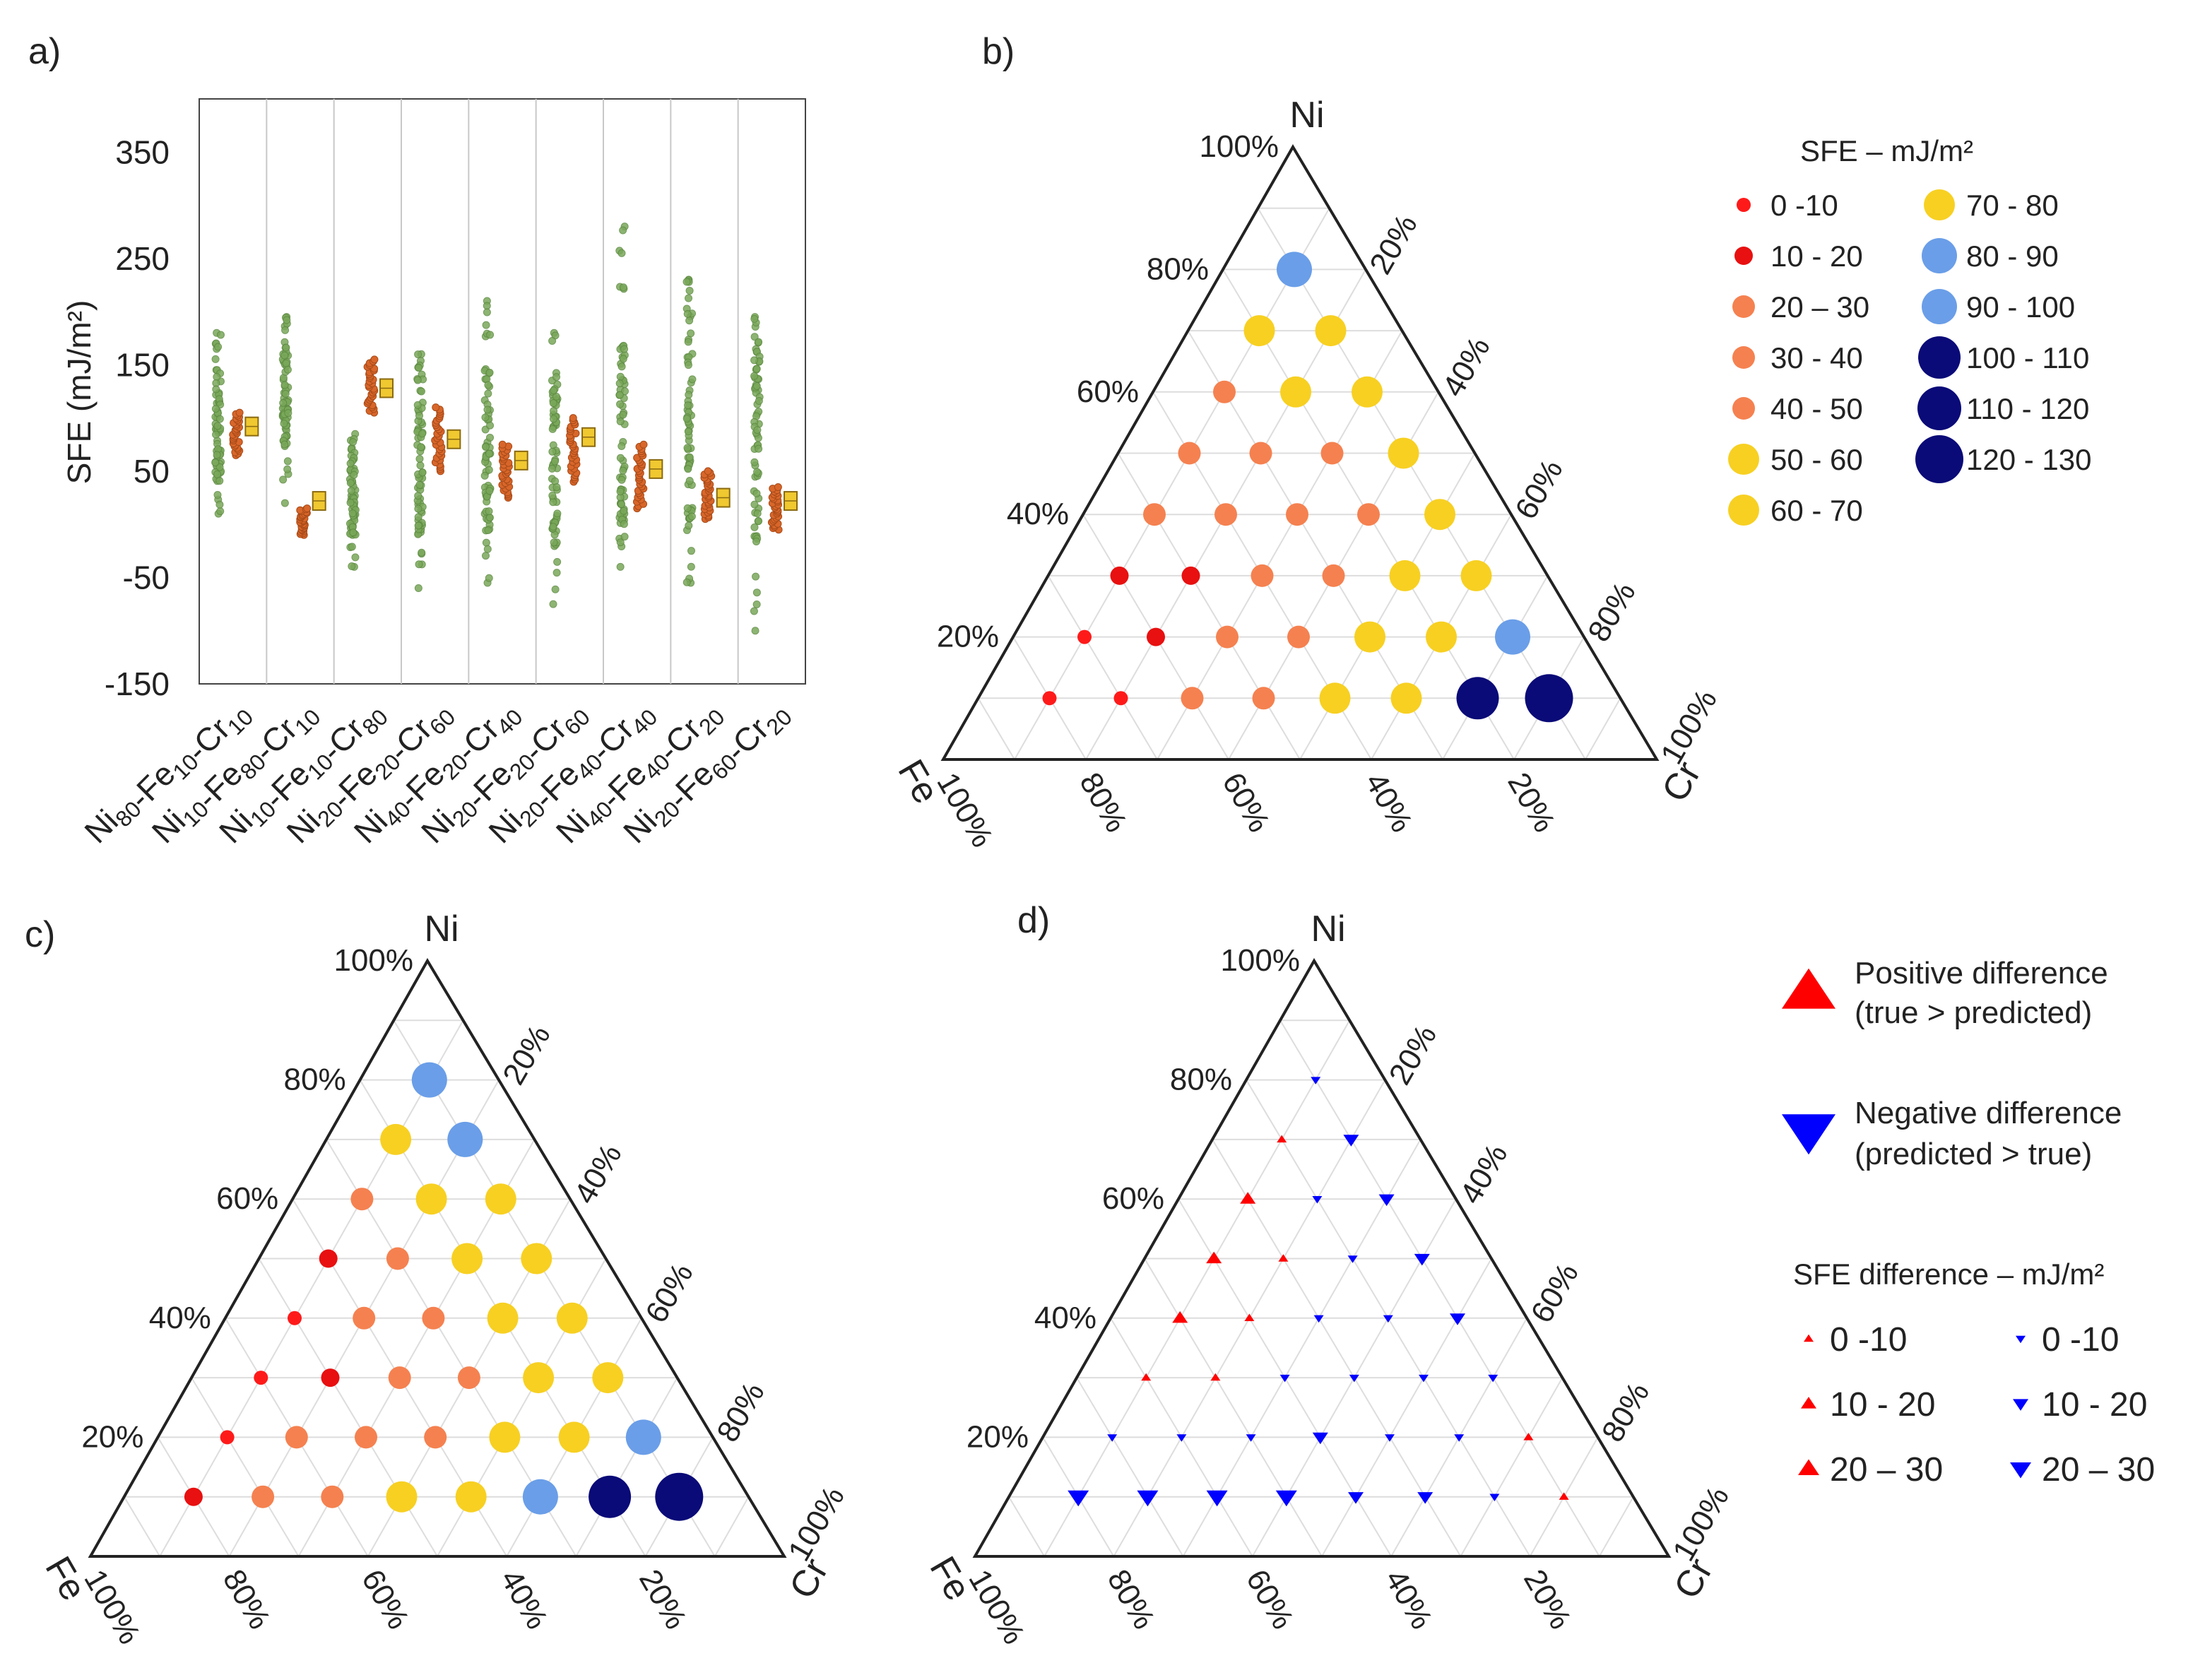 Image resolution: width=2205 pixels, height=1680 pixels. I want to click on cr-tick-label: 40%, so click(1483, 1173).